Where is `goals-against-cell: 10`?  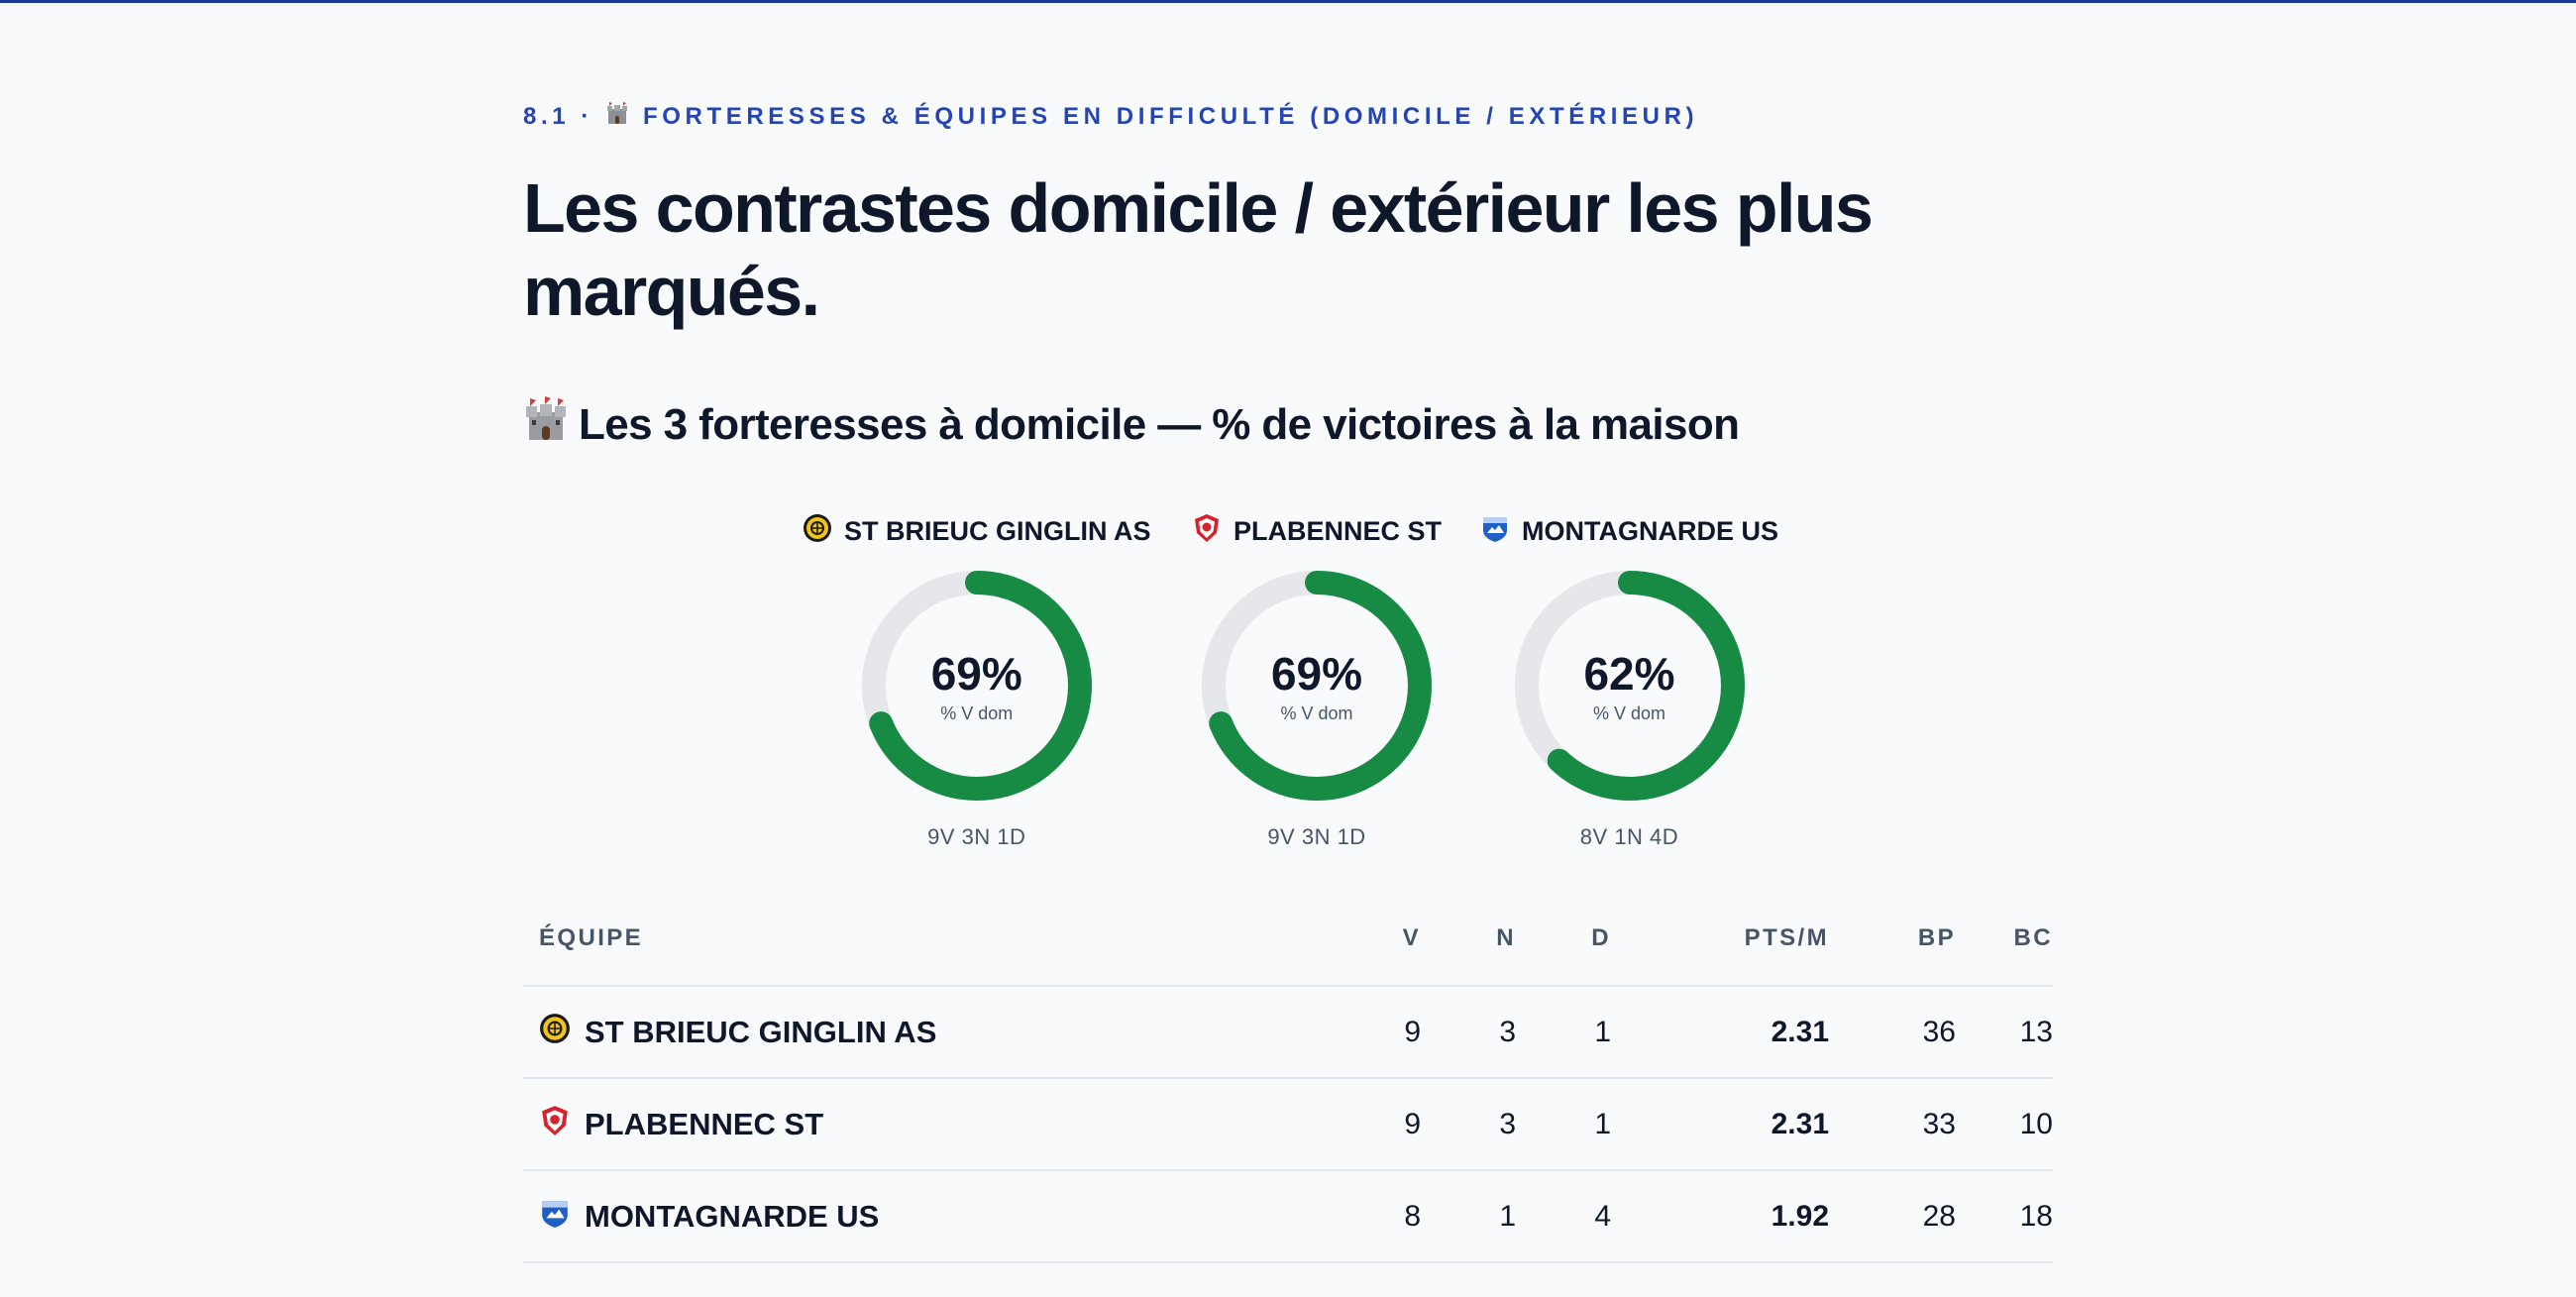
goals-against-cell: 10 is located at coordinates (2004, 1124).